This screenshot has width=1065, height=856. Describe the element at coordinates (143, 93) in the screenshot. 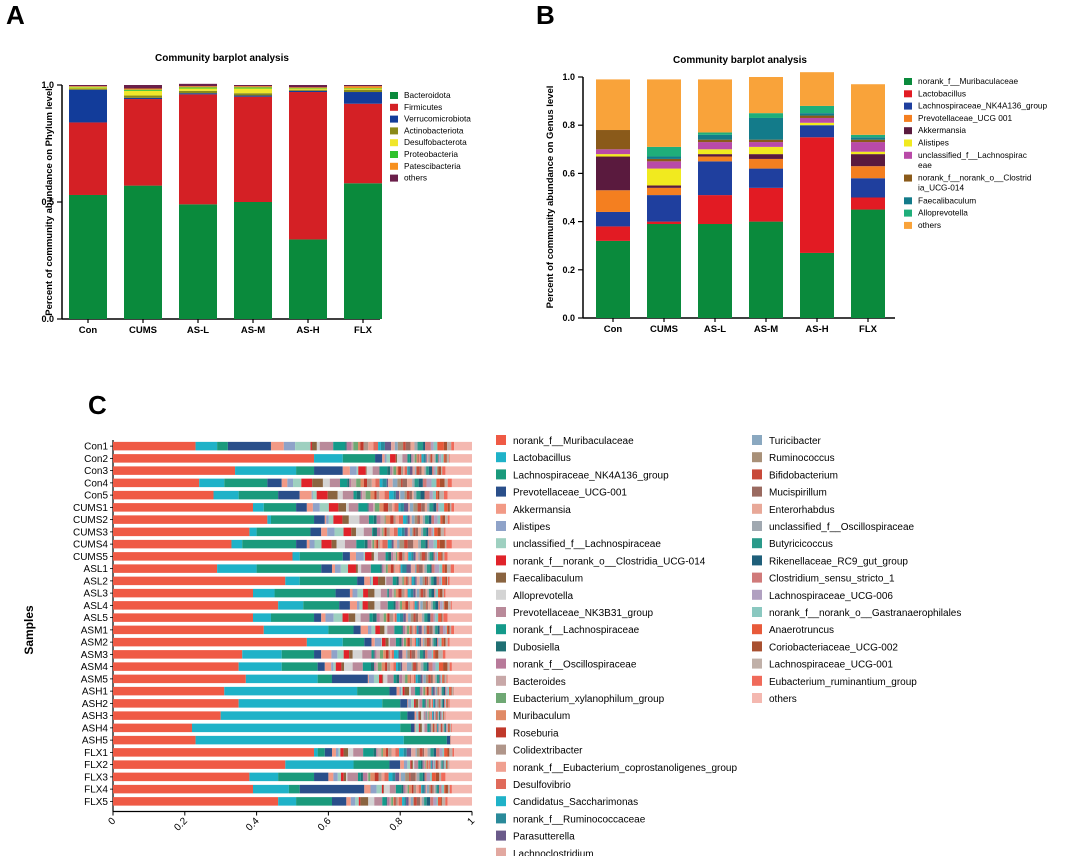

I see `a-bar-cums-desulfobacterota` at that location.